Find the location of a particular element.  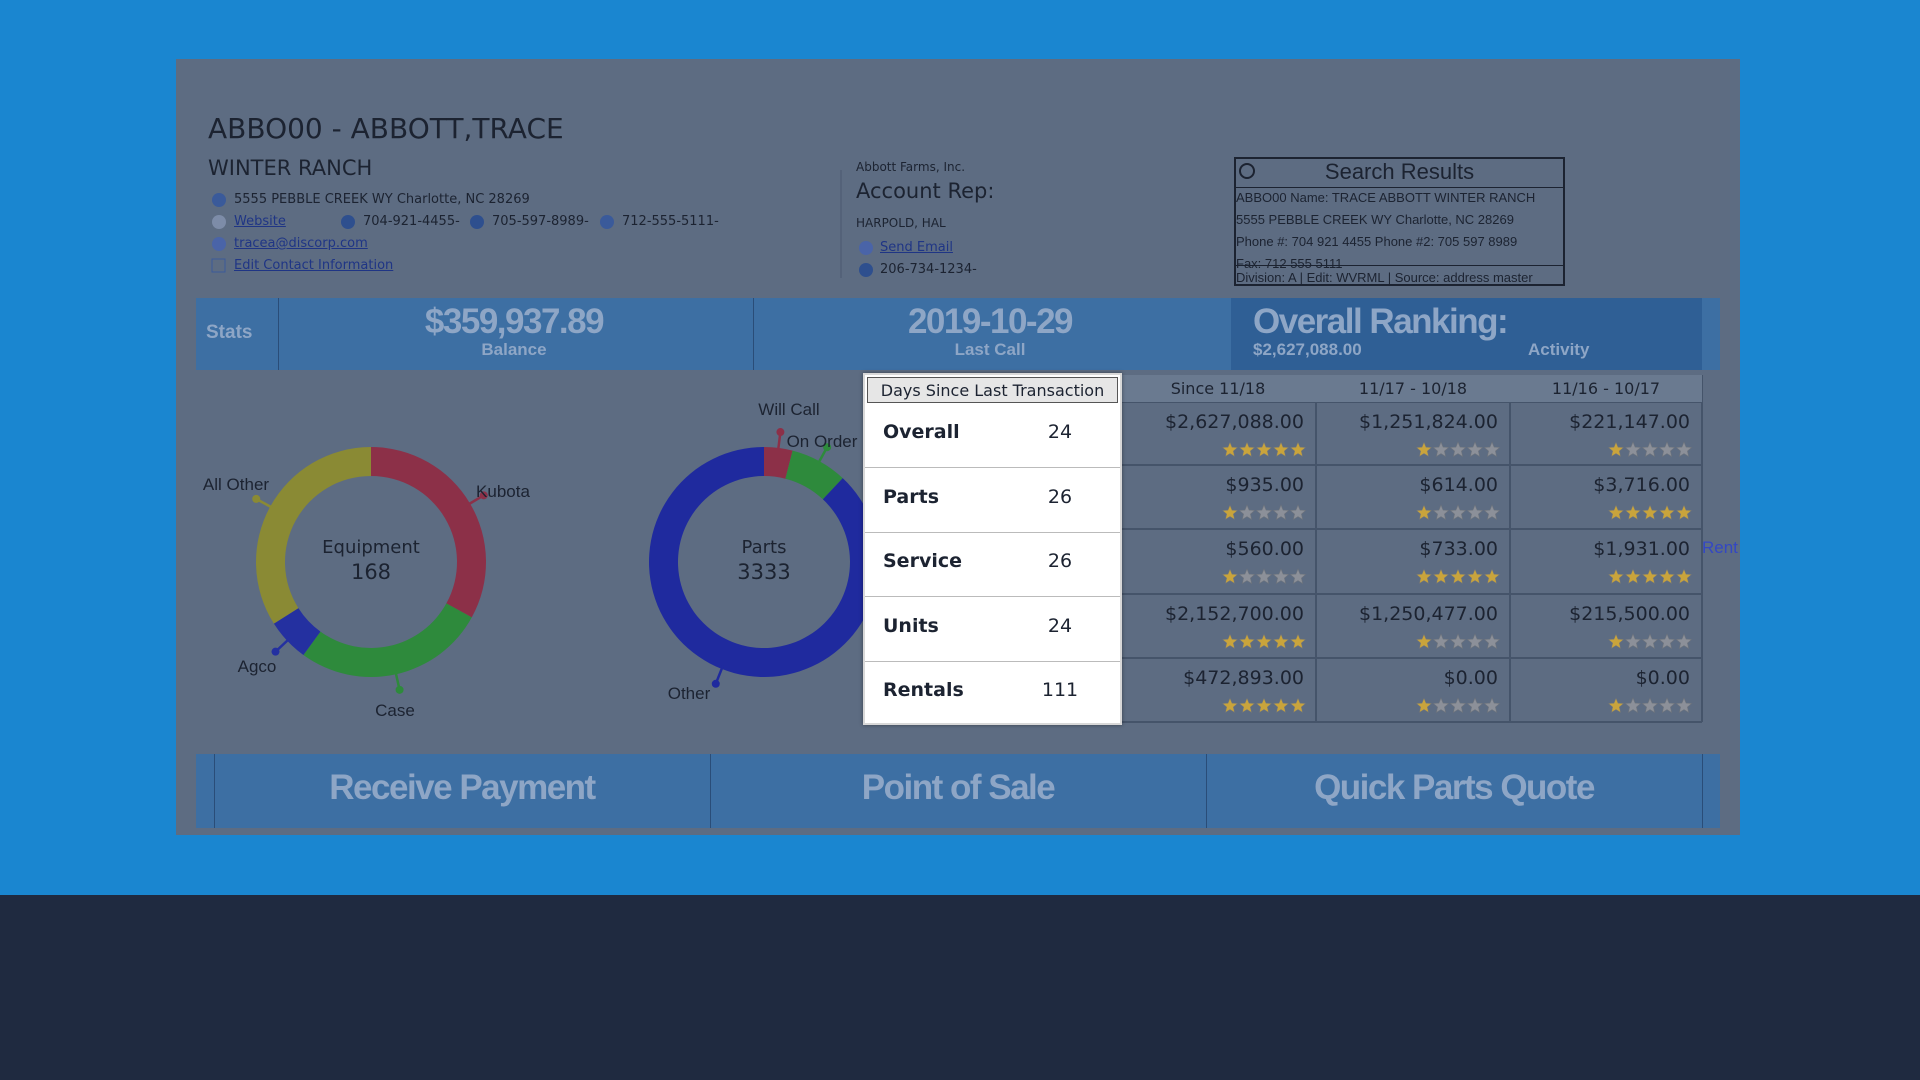

table-header is located at coordinates (1411, 388).